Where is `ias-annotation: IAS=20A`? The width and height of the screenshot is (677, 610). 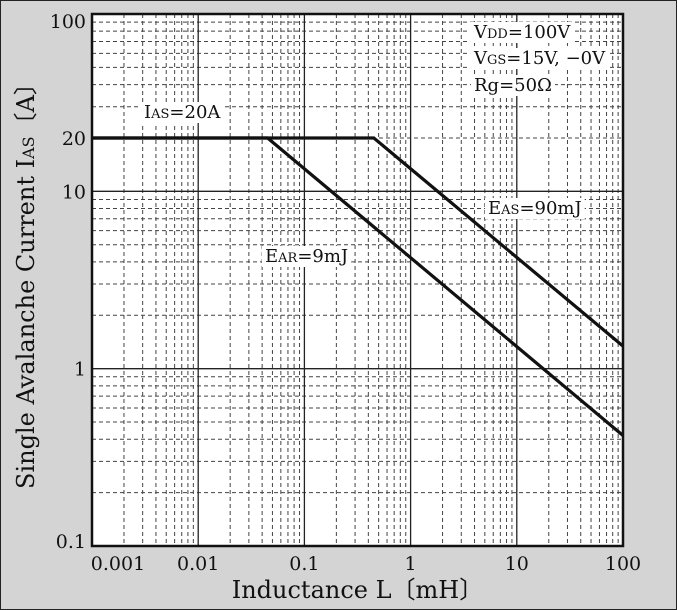 ias-annotation: IAS=20A is located at coordinates (182, 112).